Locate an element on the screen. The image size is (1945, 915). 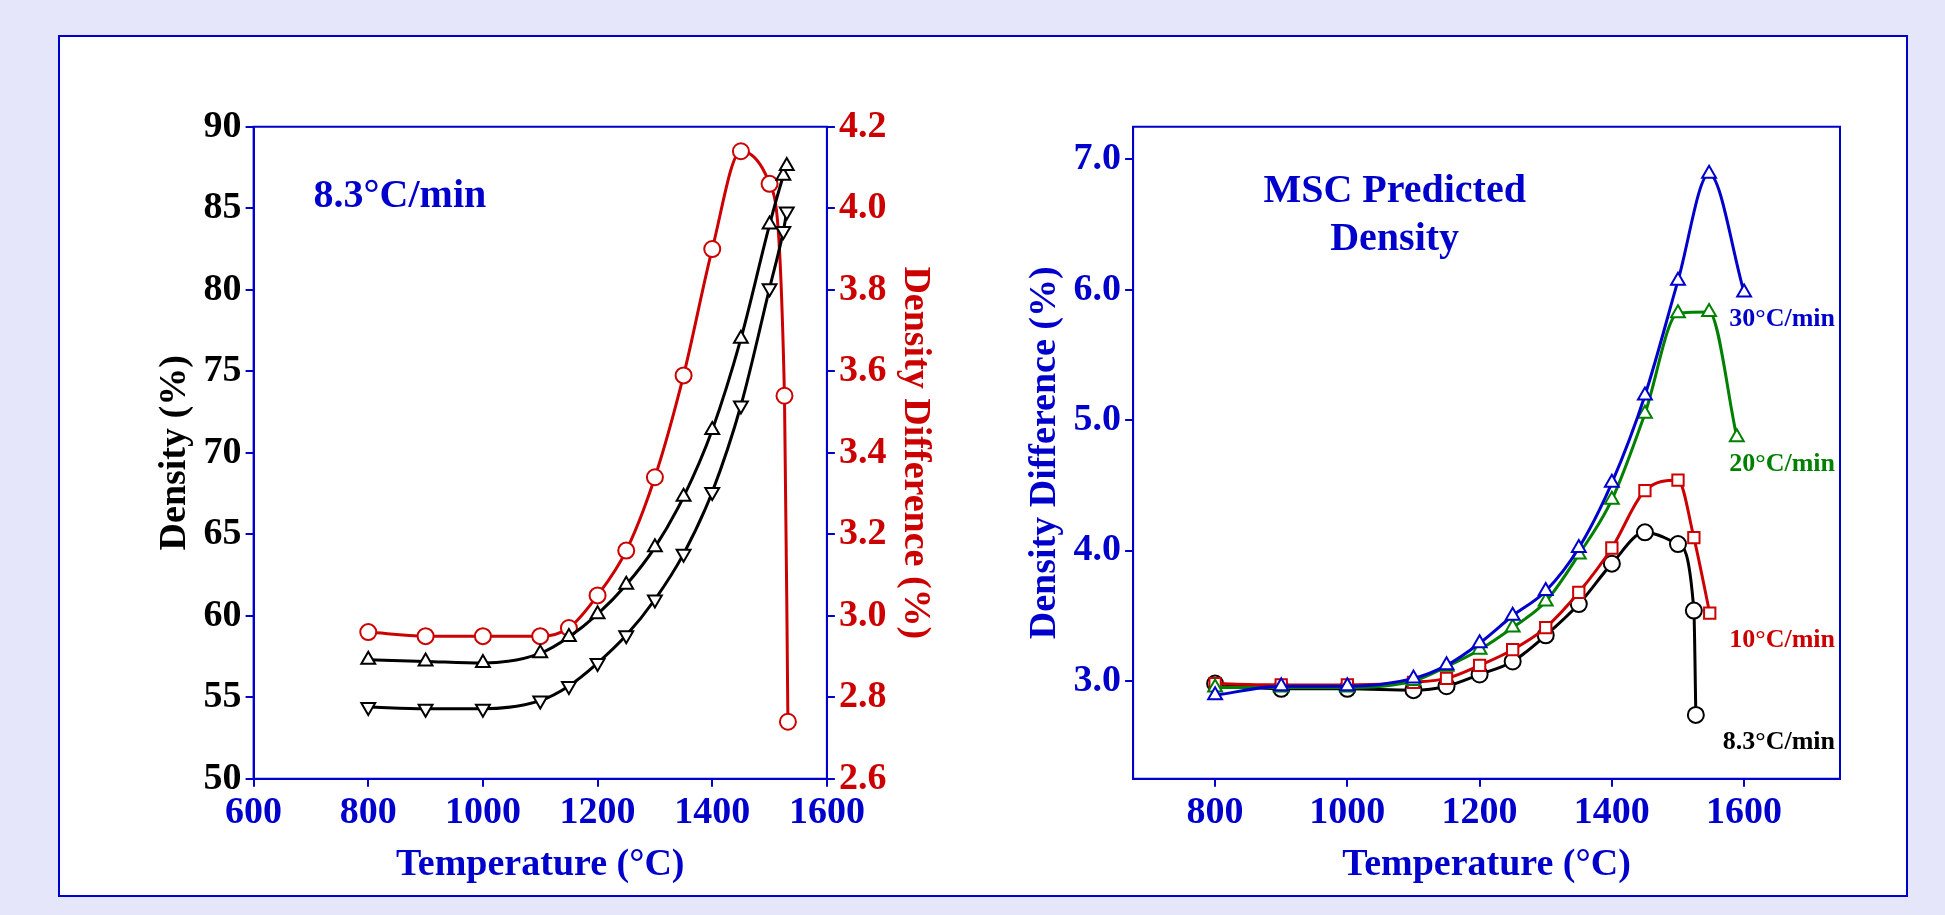
y-tick-label: 75 is located at coordinates (222, 368).